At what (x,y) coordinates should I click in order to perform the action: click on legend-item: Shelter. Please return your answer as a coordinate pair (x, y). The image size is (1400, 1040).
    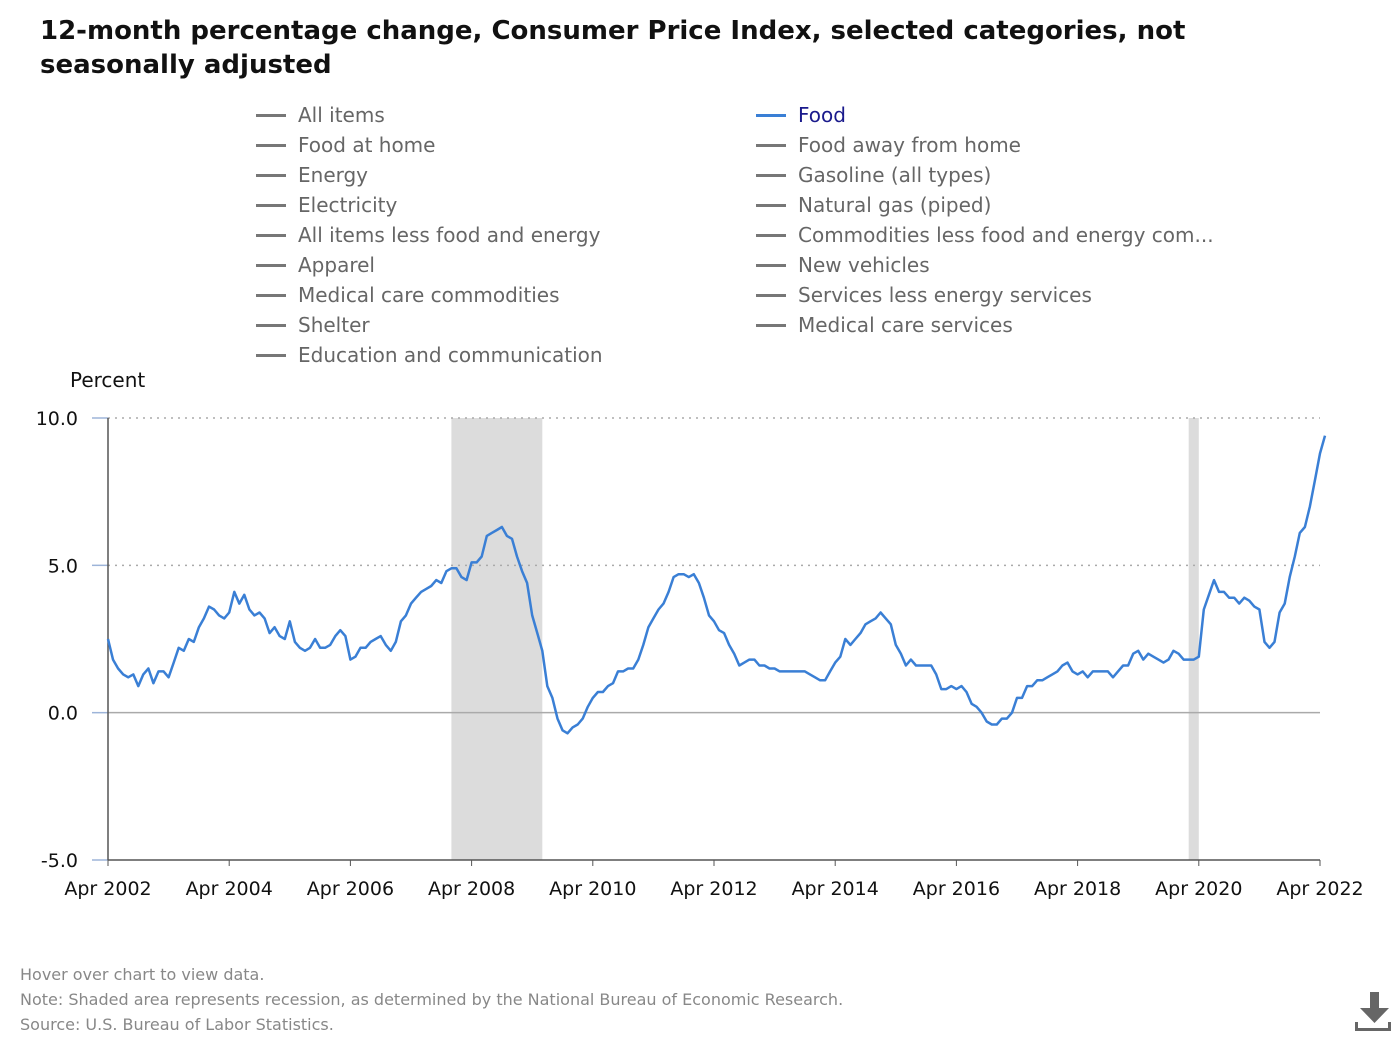
    Looking at the image, I should click on (313, 325).